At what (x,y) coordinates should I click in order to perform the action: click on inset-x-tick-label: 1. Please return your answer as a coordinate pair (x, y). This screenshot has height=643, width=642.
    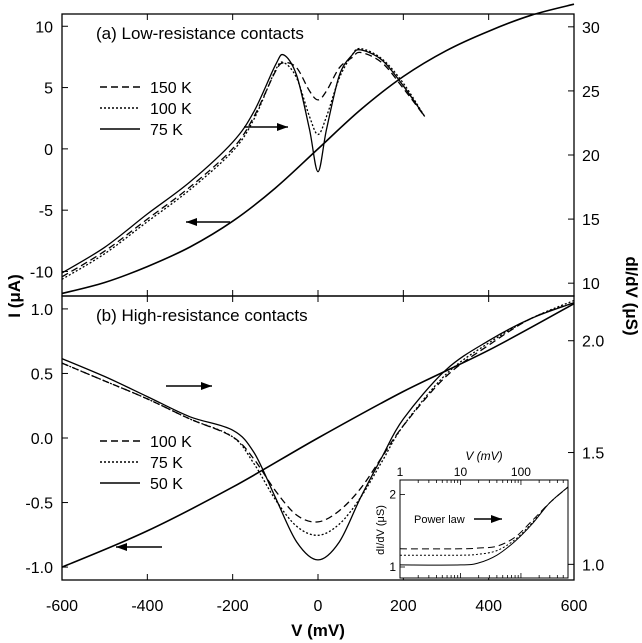
    Looking at the image, I should click on (400, 472).